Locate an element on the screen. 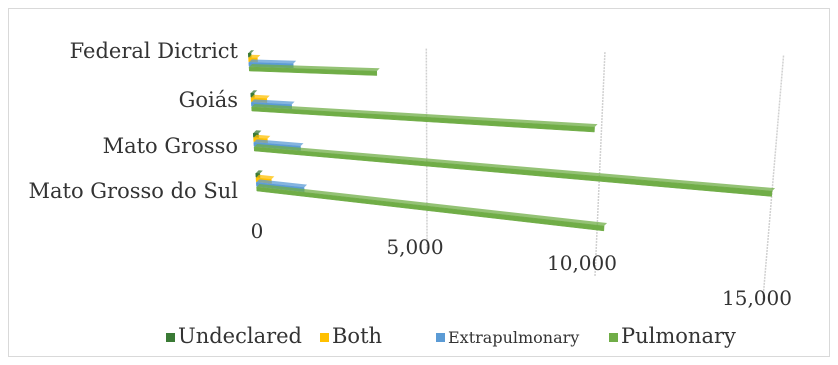 The height and width of the screenshot is (365, 838). legend-item-extrapulmonary: Extrapulmonary is located at coordinates (507, 337).